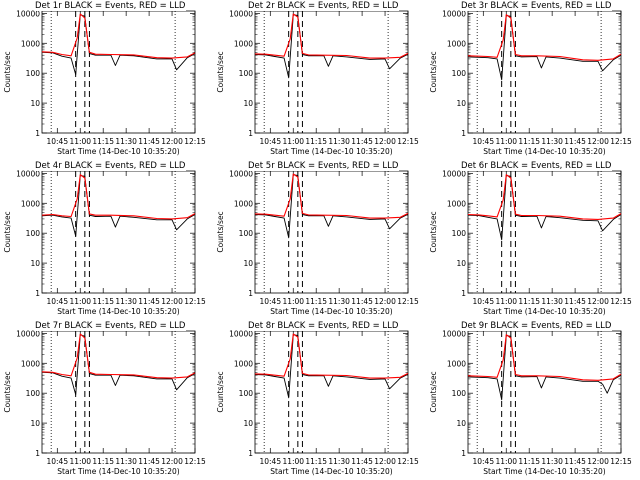  What do you see at coordinates (323, 6) in the screenshot?
I see `panel-title: Det 2r BLACK = Events, RED = LLD` at bounding box center [323, 6].